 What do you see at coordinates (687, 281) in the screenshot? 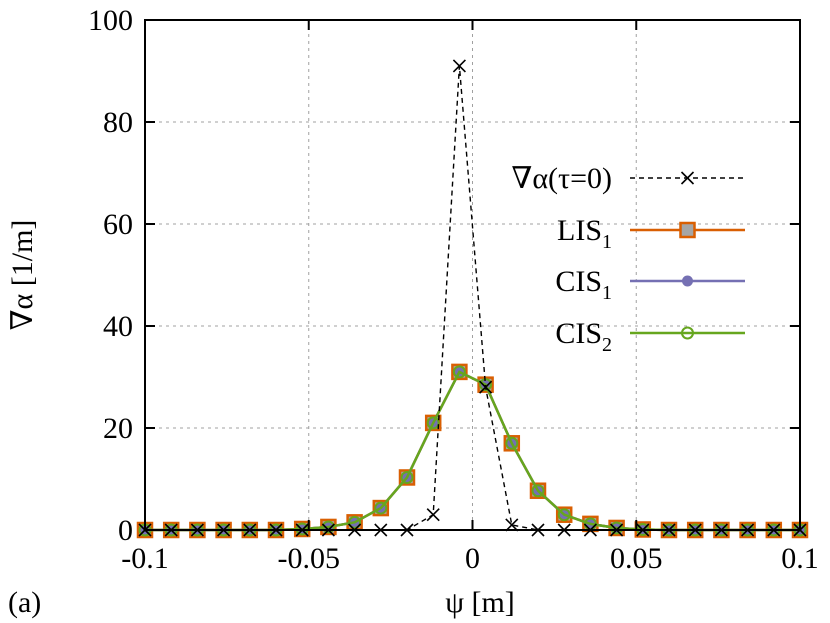
I see `data-point-filled-circle` at bounding box center [687, 281].